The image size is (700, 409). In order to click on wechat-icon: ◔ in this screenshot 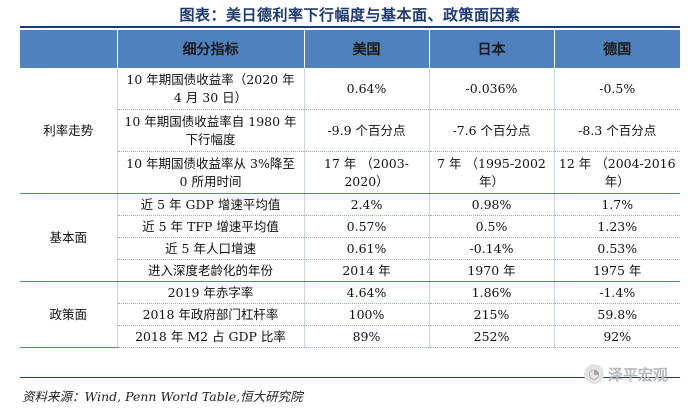, I will do `click(594, 374)`.